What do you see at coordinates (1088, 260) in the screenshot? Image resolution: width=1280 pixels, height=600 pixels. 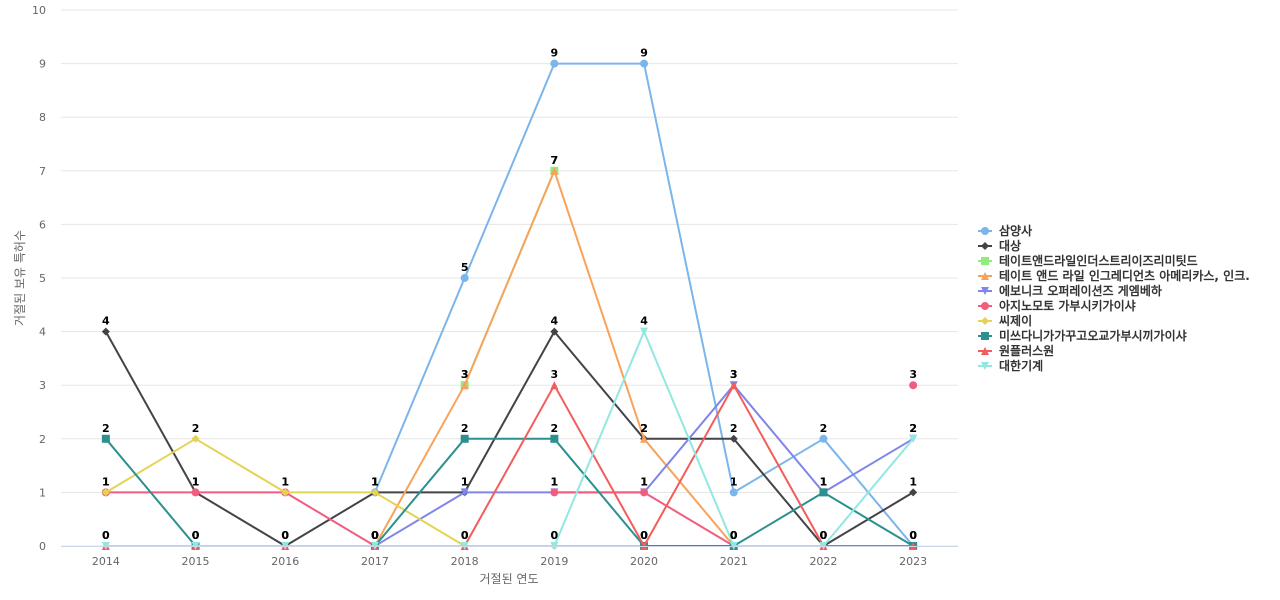 I see `legend-item: 테이트앤드라일인더스트리이즈리미팃드` at bounding box center [1088, 260].